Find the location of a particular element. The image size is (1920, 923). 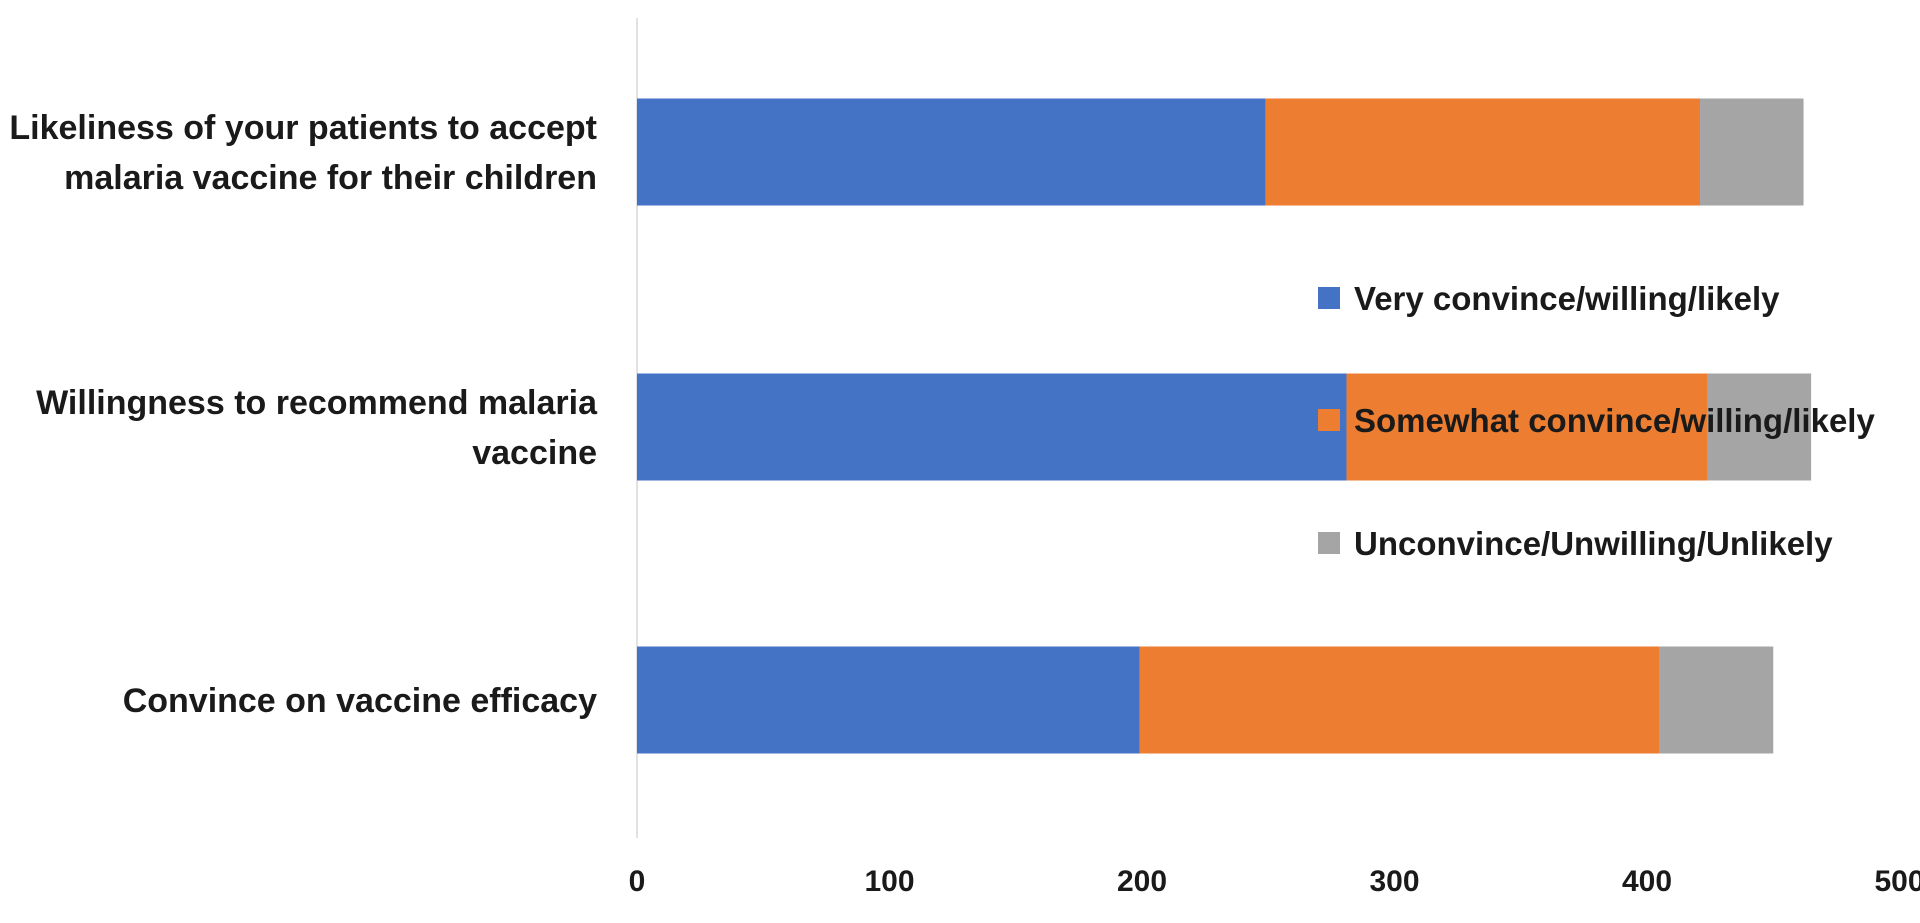

category-label-line: Willingness to recommend malaria is located at coordinates (317, 403).